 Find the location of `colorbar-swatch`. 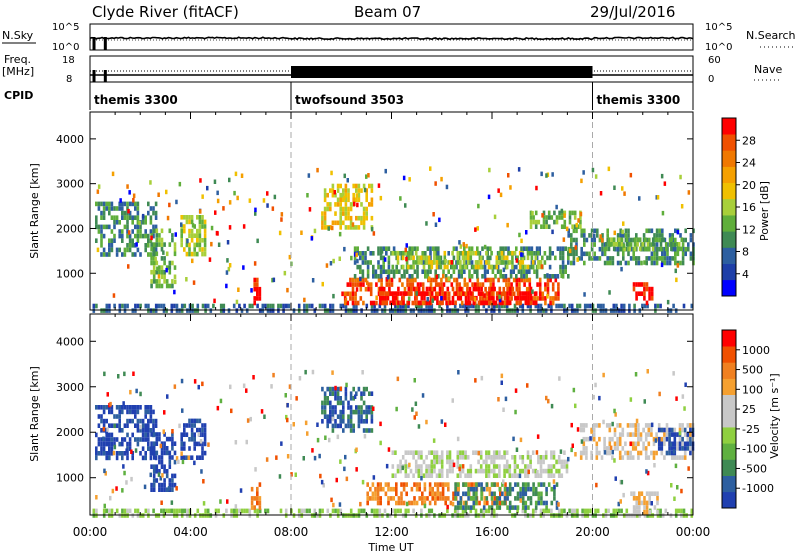

colorbar-swatch is located at coordinates (729, 207).